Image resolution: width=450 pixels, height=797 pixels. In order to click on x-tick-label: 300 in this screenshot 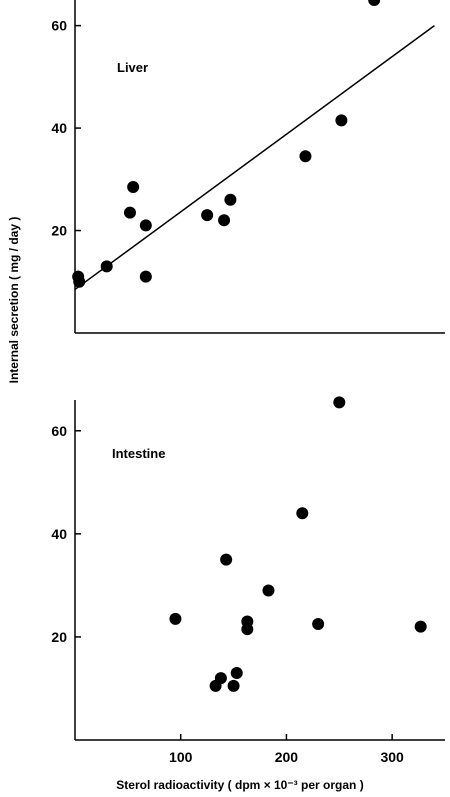, I will do `click(392, 757)`.